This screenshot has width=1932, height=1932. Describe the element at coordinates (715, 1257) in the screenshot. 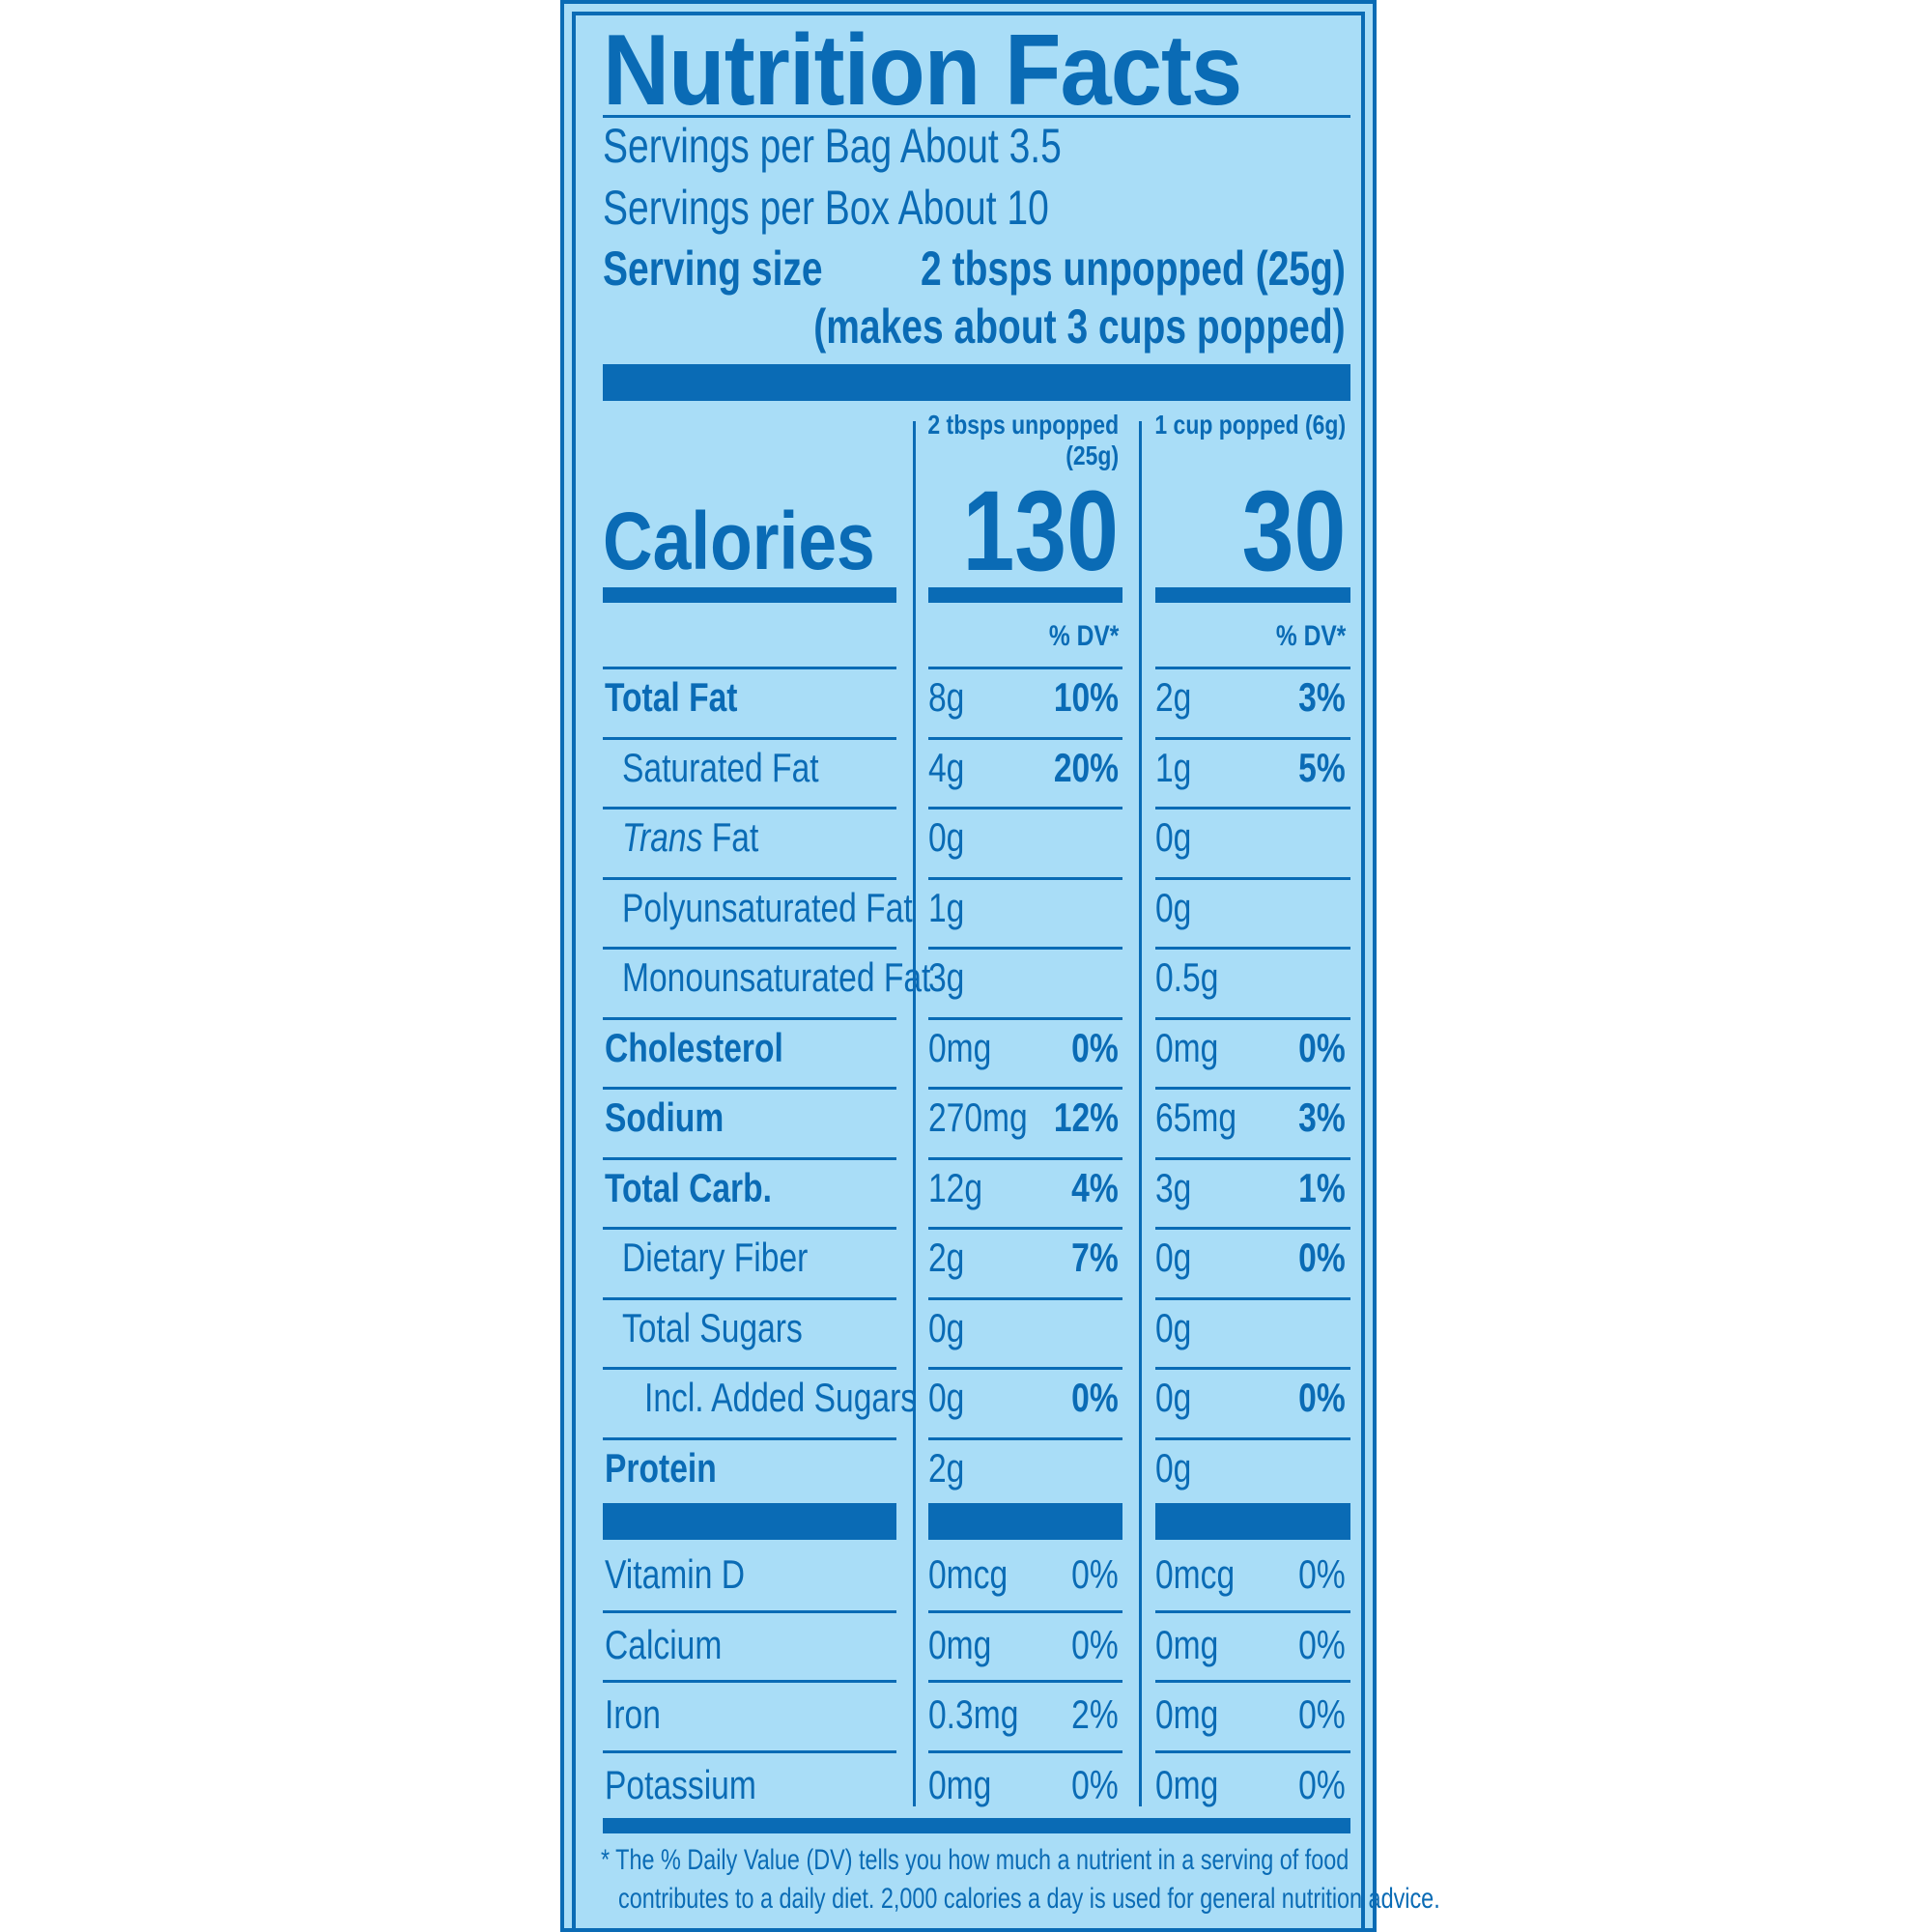

I see `nutrient-label: Dietary Fiber` at that location.